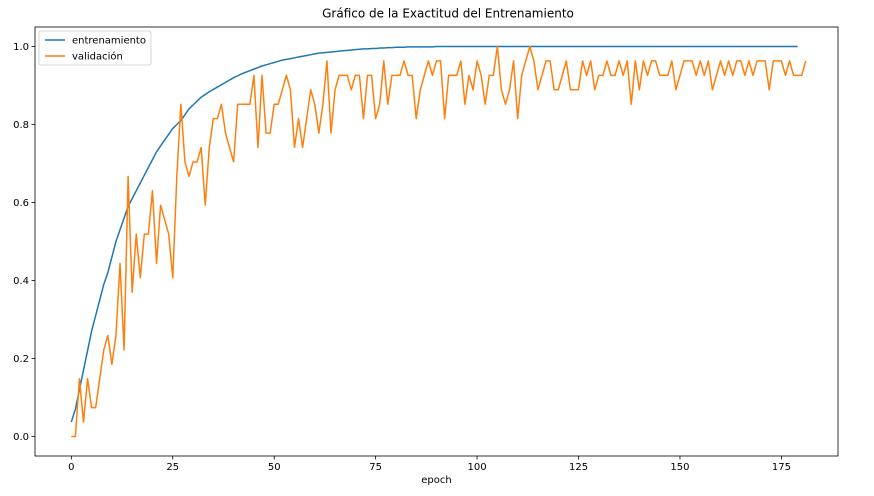 This screenshot has width=874, height=496. What do you see at coordinates (679, 467) in the screenshot?
I see `x-tick-label: 150` at bounding box center [679, 467].